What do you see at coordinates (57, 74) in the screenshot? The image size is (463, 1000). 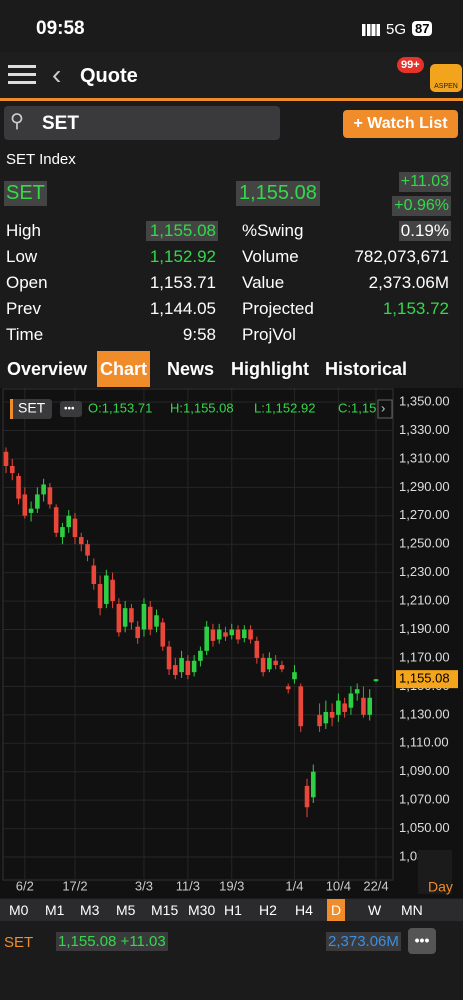 I see `back-button: ‹` at bounding box center [57, 74].